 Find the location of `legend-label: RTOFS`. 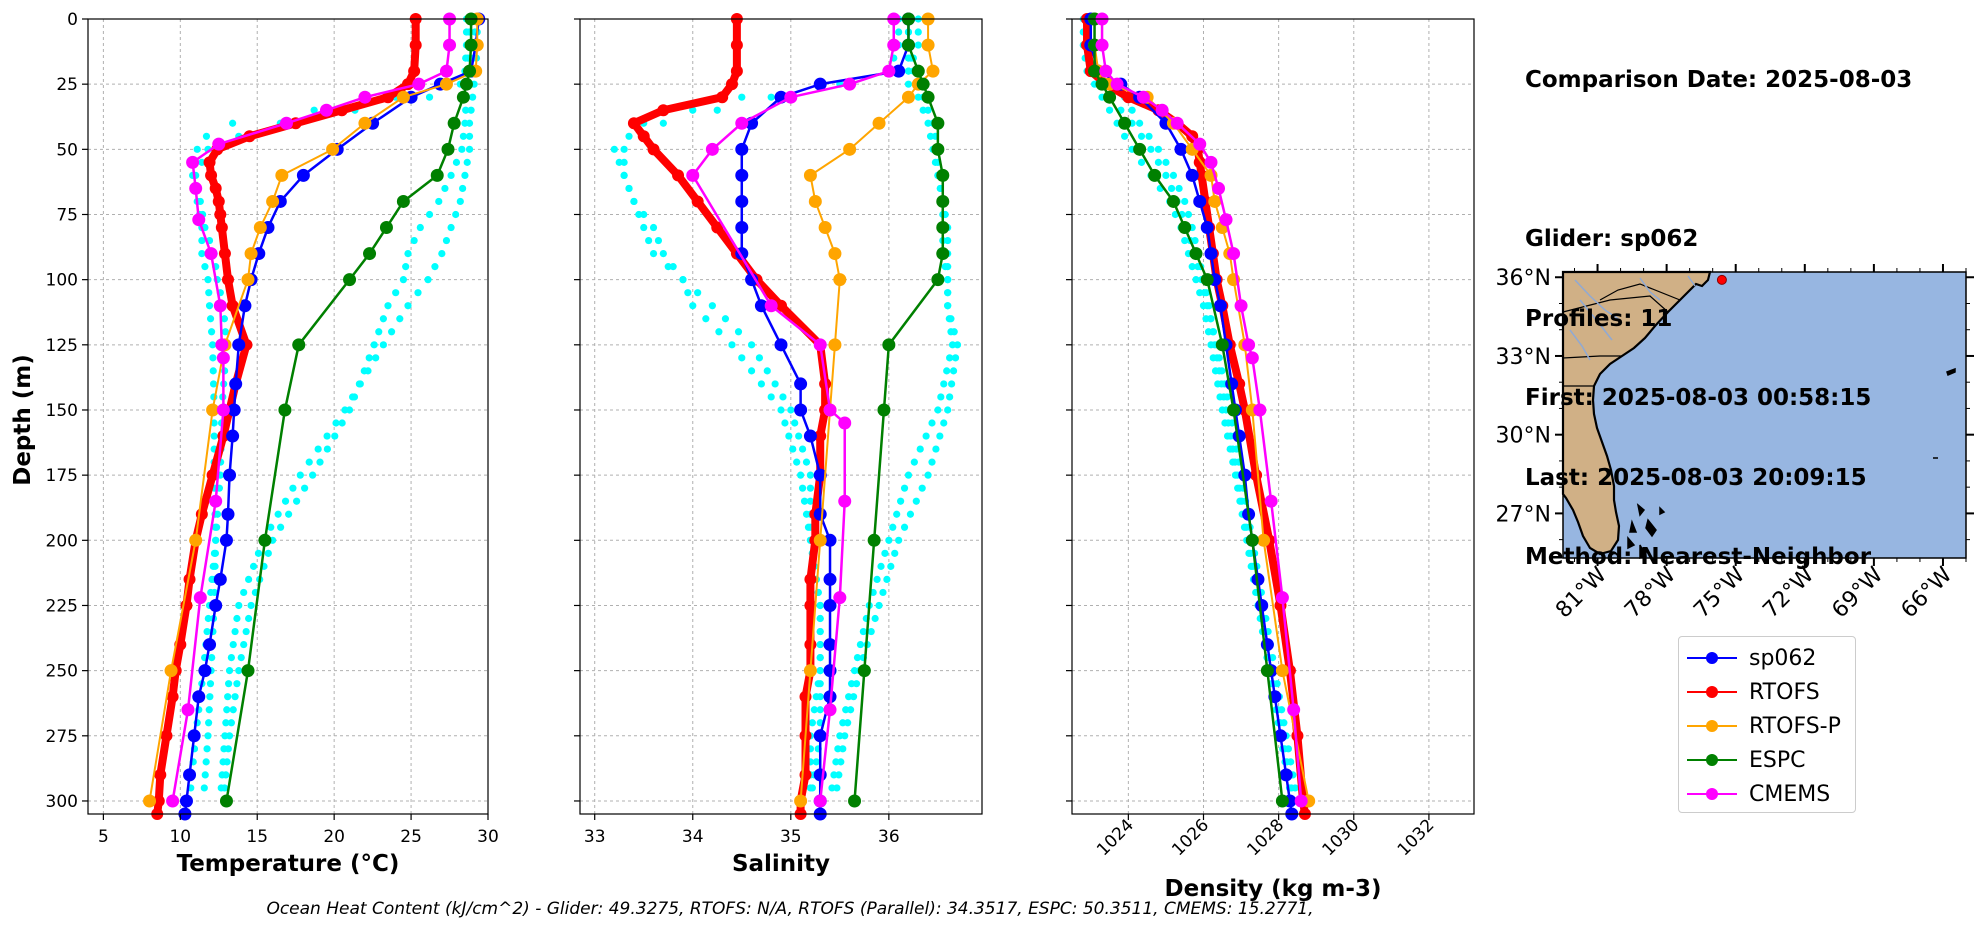

legend-label: RTOFS is located at coordinates (1784, 692).